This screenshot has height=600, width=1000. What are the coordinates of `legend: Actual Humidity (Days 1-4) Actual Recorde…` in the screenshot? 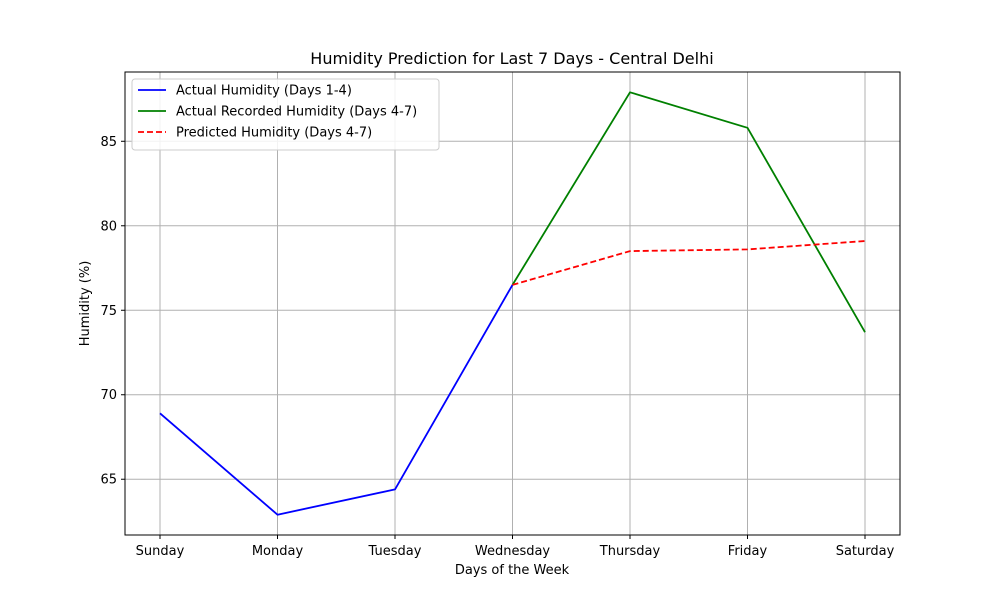 It's located at (285, 114).